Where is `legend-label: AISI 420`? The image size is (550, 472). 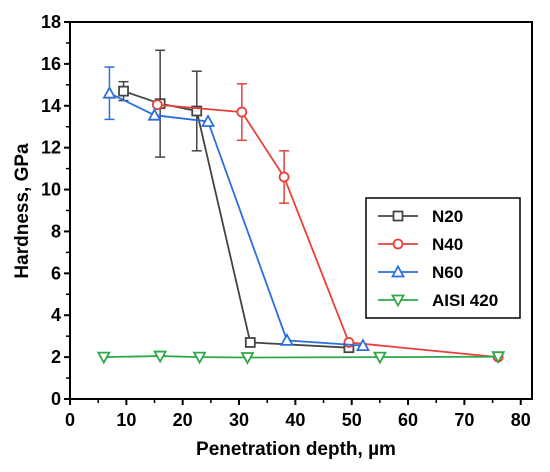
legend-label: AISI 420 is located at coordinates (465, 300).